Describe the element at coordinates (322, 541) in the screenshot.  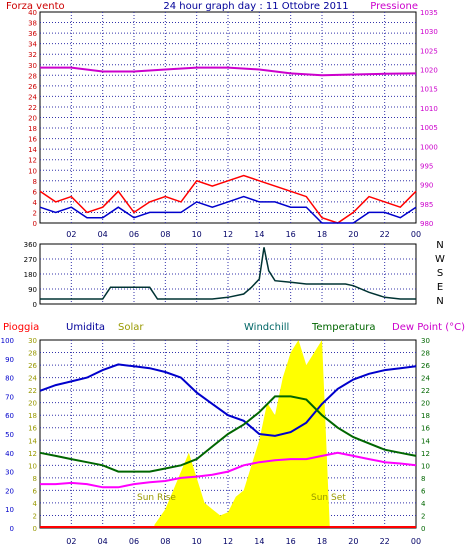
I see `humidity-x-tick: 18` at that location.